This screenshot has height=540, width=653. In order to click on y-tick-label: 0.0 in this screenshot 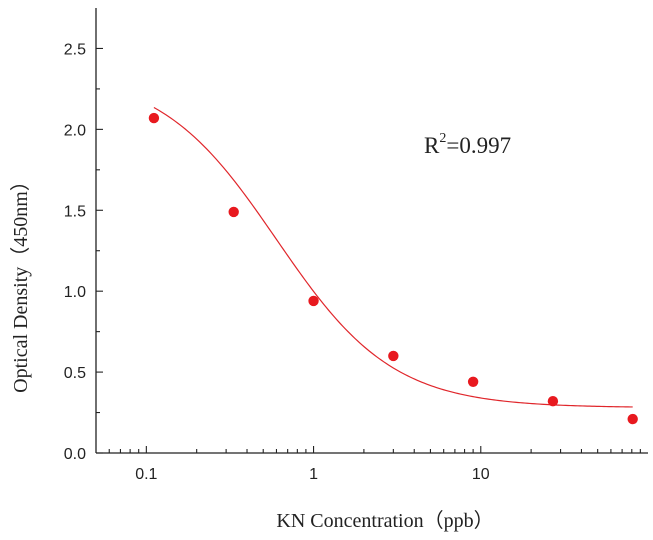, I will do `click(75, 454)`.